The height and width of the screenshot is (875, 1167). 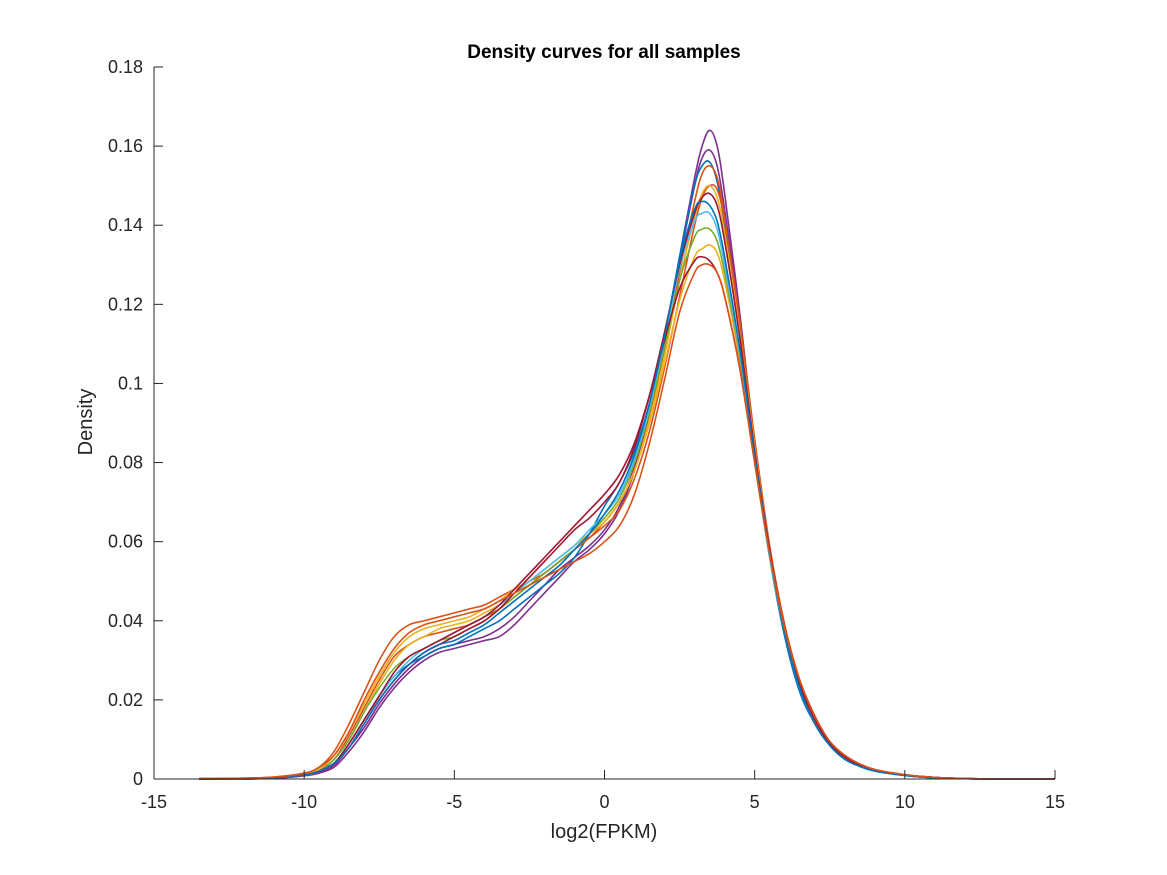 I want to click on y-tick-label: 0.12, so click(x=125, y=304).